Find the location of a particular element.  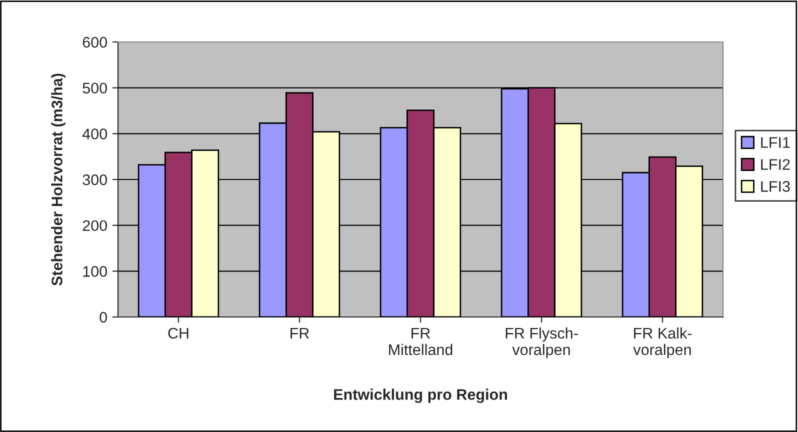

x-tick-label: CH is located at coordinates (178, 333).